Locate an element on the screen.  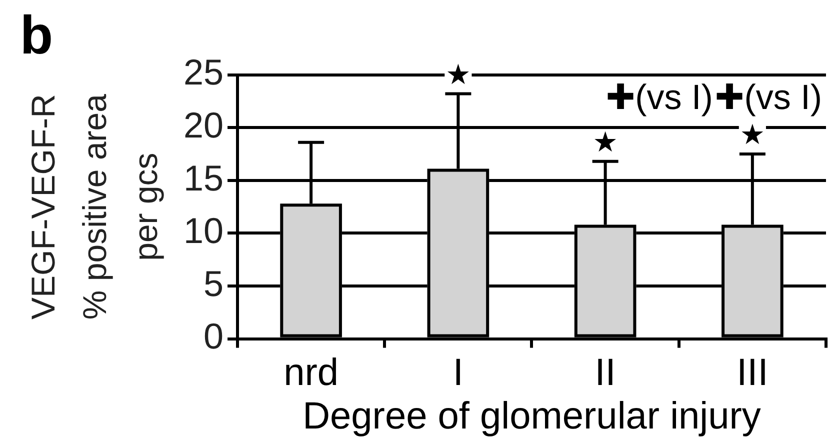
x-axis-title: Degree of glomerular injury is located at coordinates (531, 417).